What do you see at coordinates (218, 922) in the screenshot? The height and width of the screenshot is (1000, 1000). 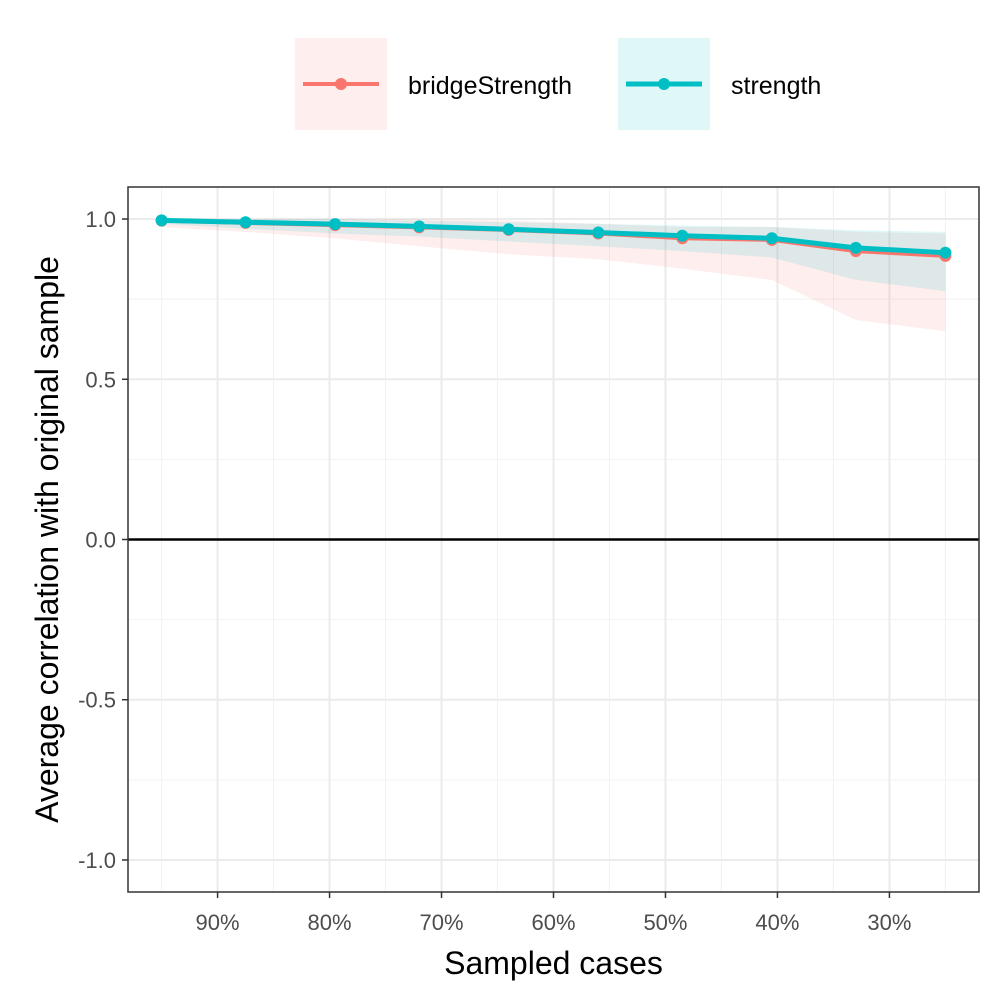 I see `x-tick-label: 90%` at bounding box center [218, 922].